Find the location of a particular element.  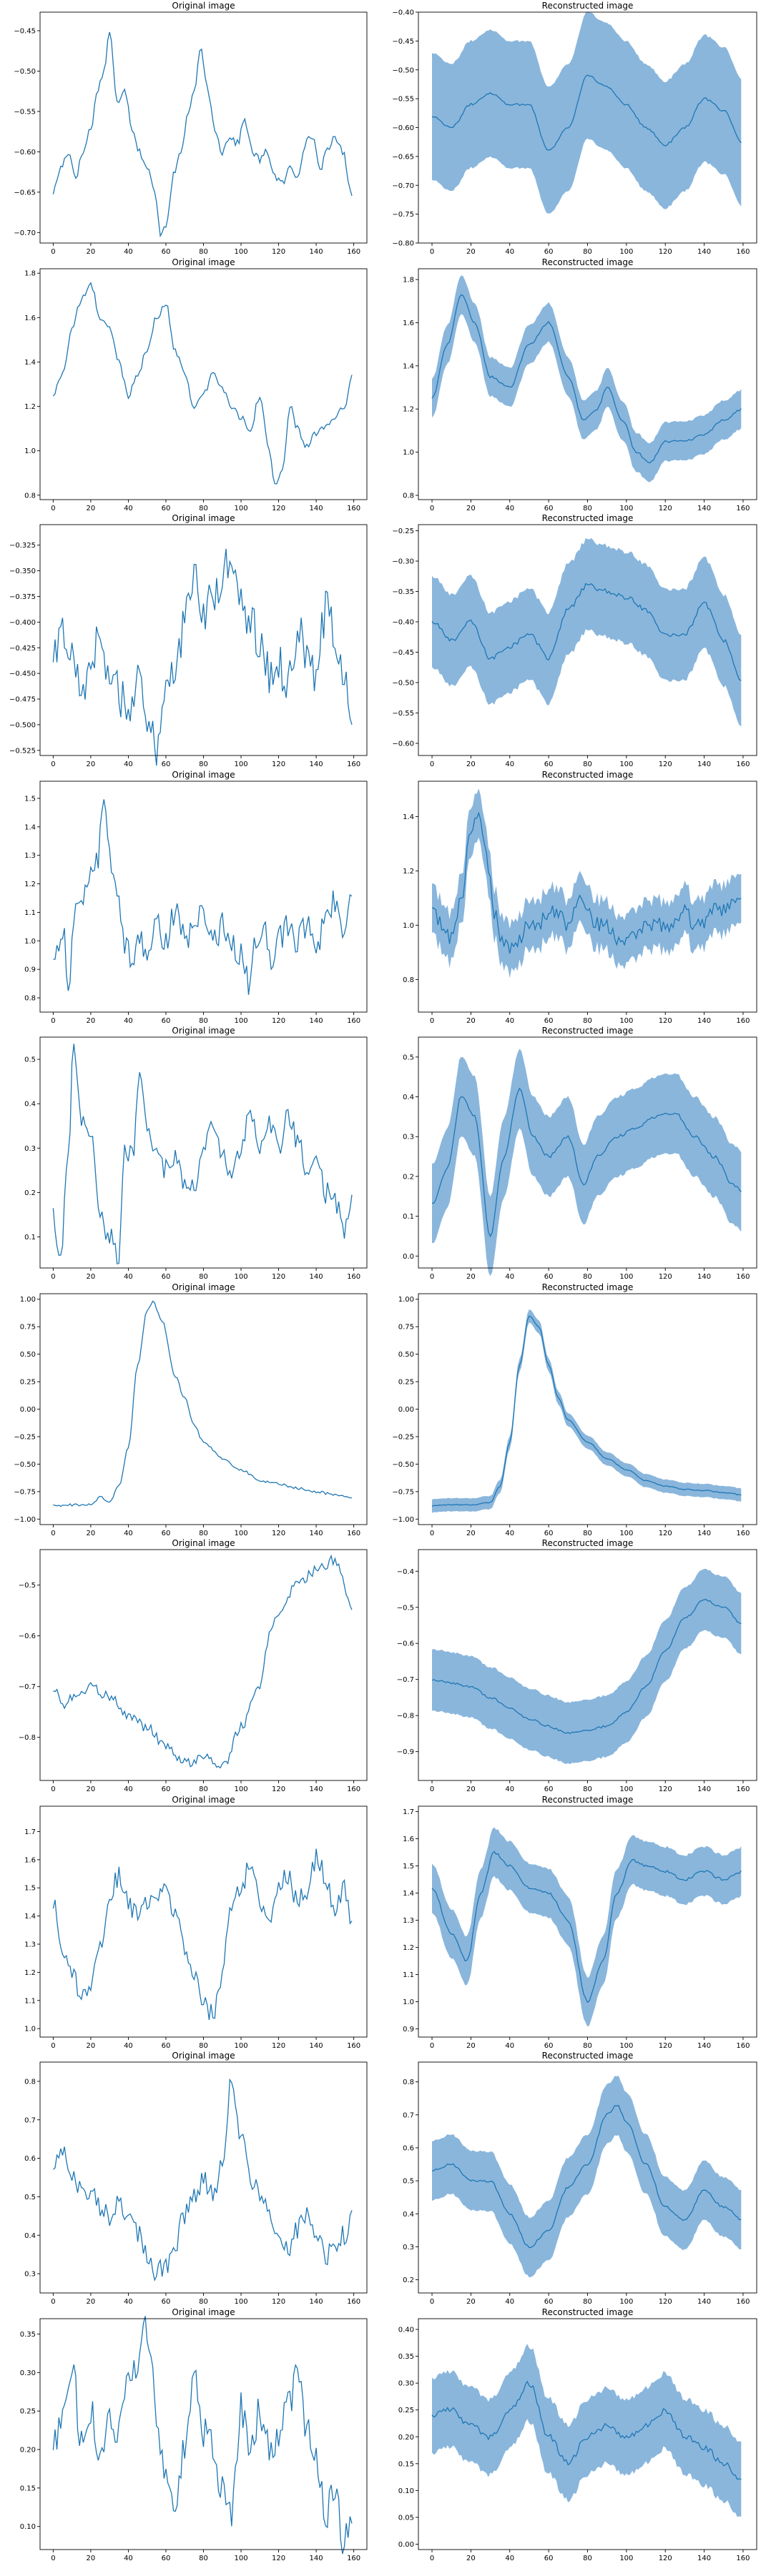

y-tick-label: 0.3 is located at coordinates (408, 1138).